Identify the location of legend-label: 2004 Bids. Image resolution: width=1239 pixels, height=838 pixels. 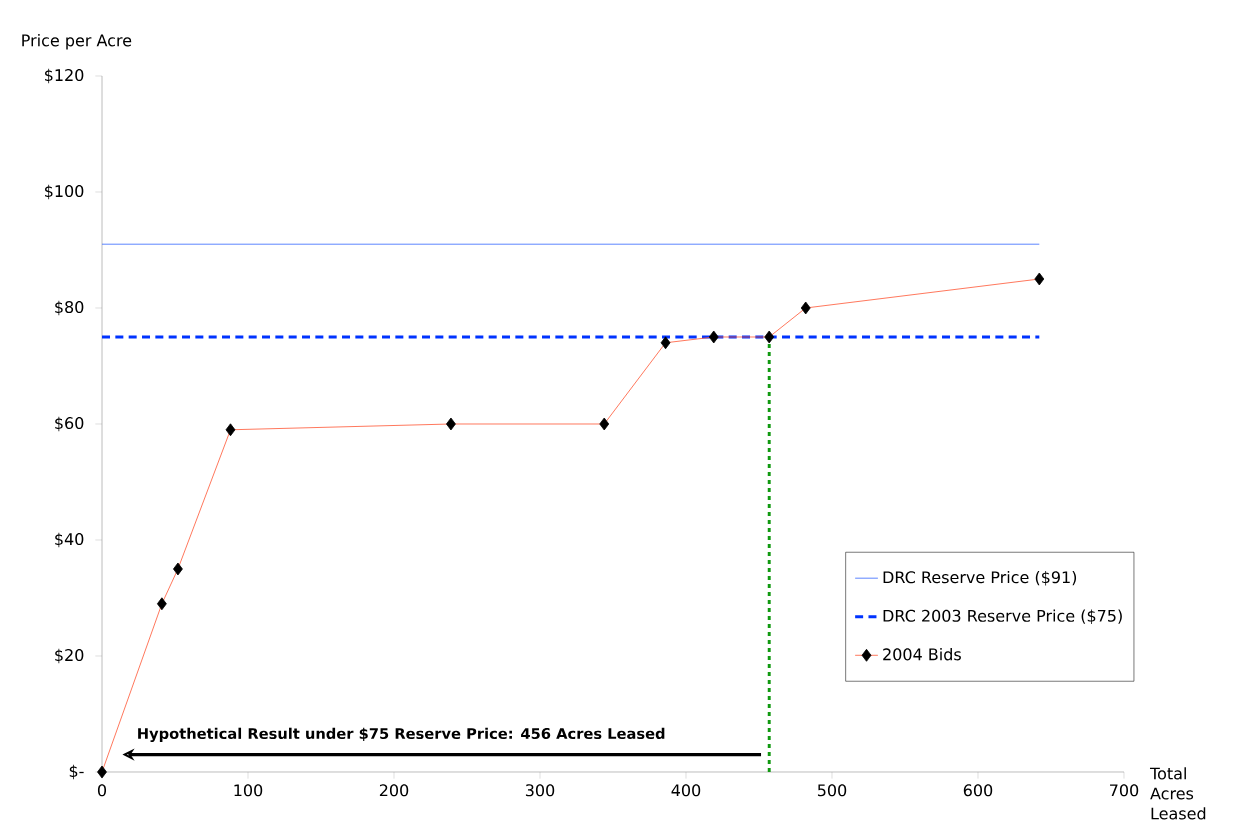
(922, 654).